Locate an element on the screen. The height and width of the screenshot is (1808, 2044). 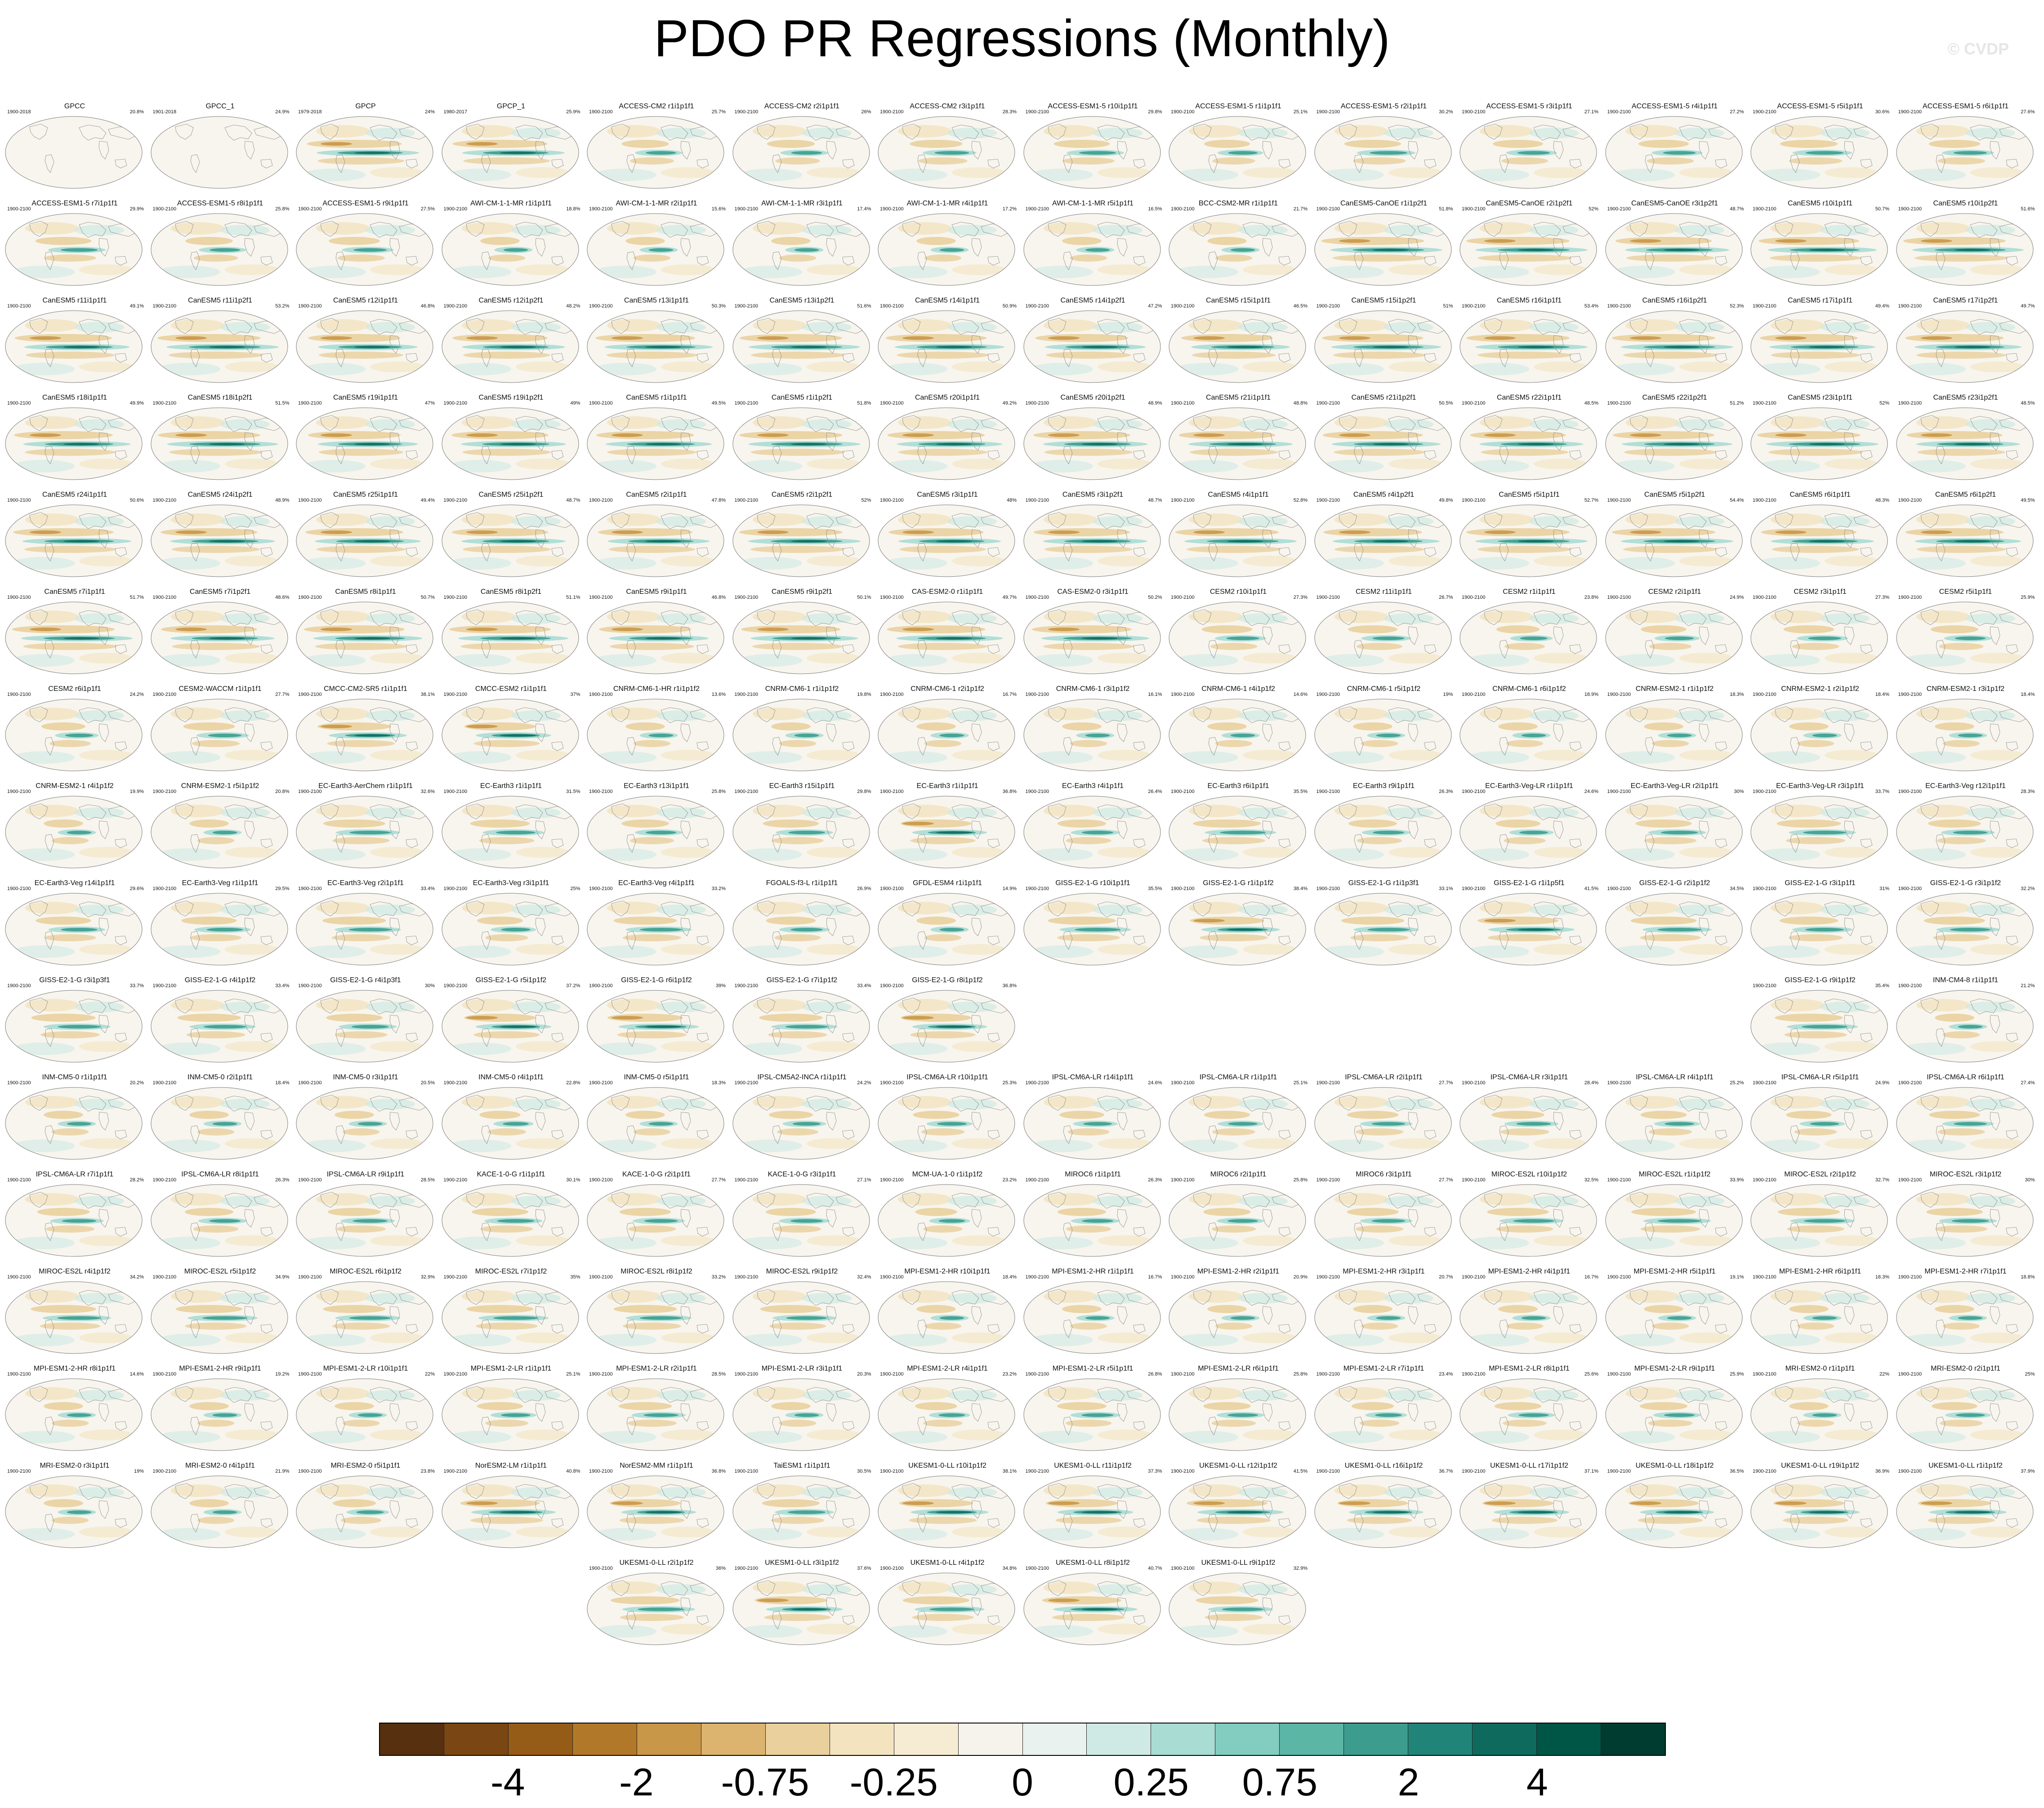
panel-percent: 24.2% is located at coordinates (864, 1083).